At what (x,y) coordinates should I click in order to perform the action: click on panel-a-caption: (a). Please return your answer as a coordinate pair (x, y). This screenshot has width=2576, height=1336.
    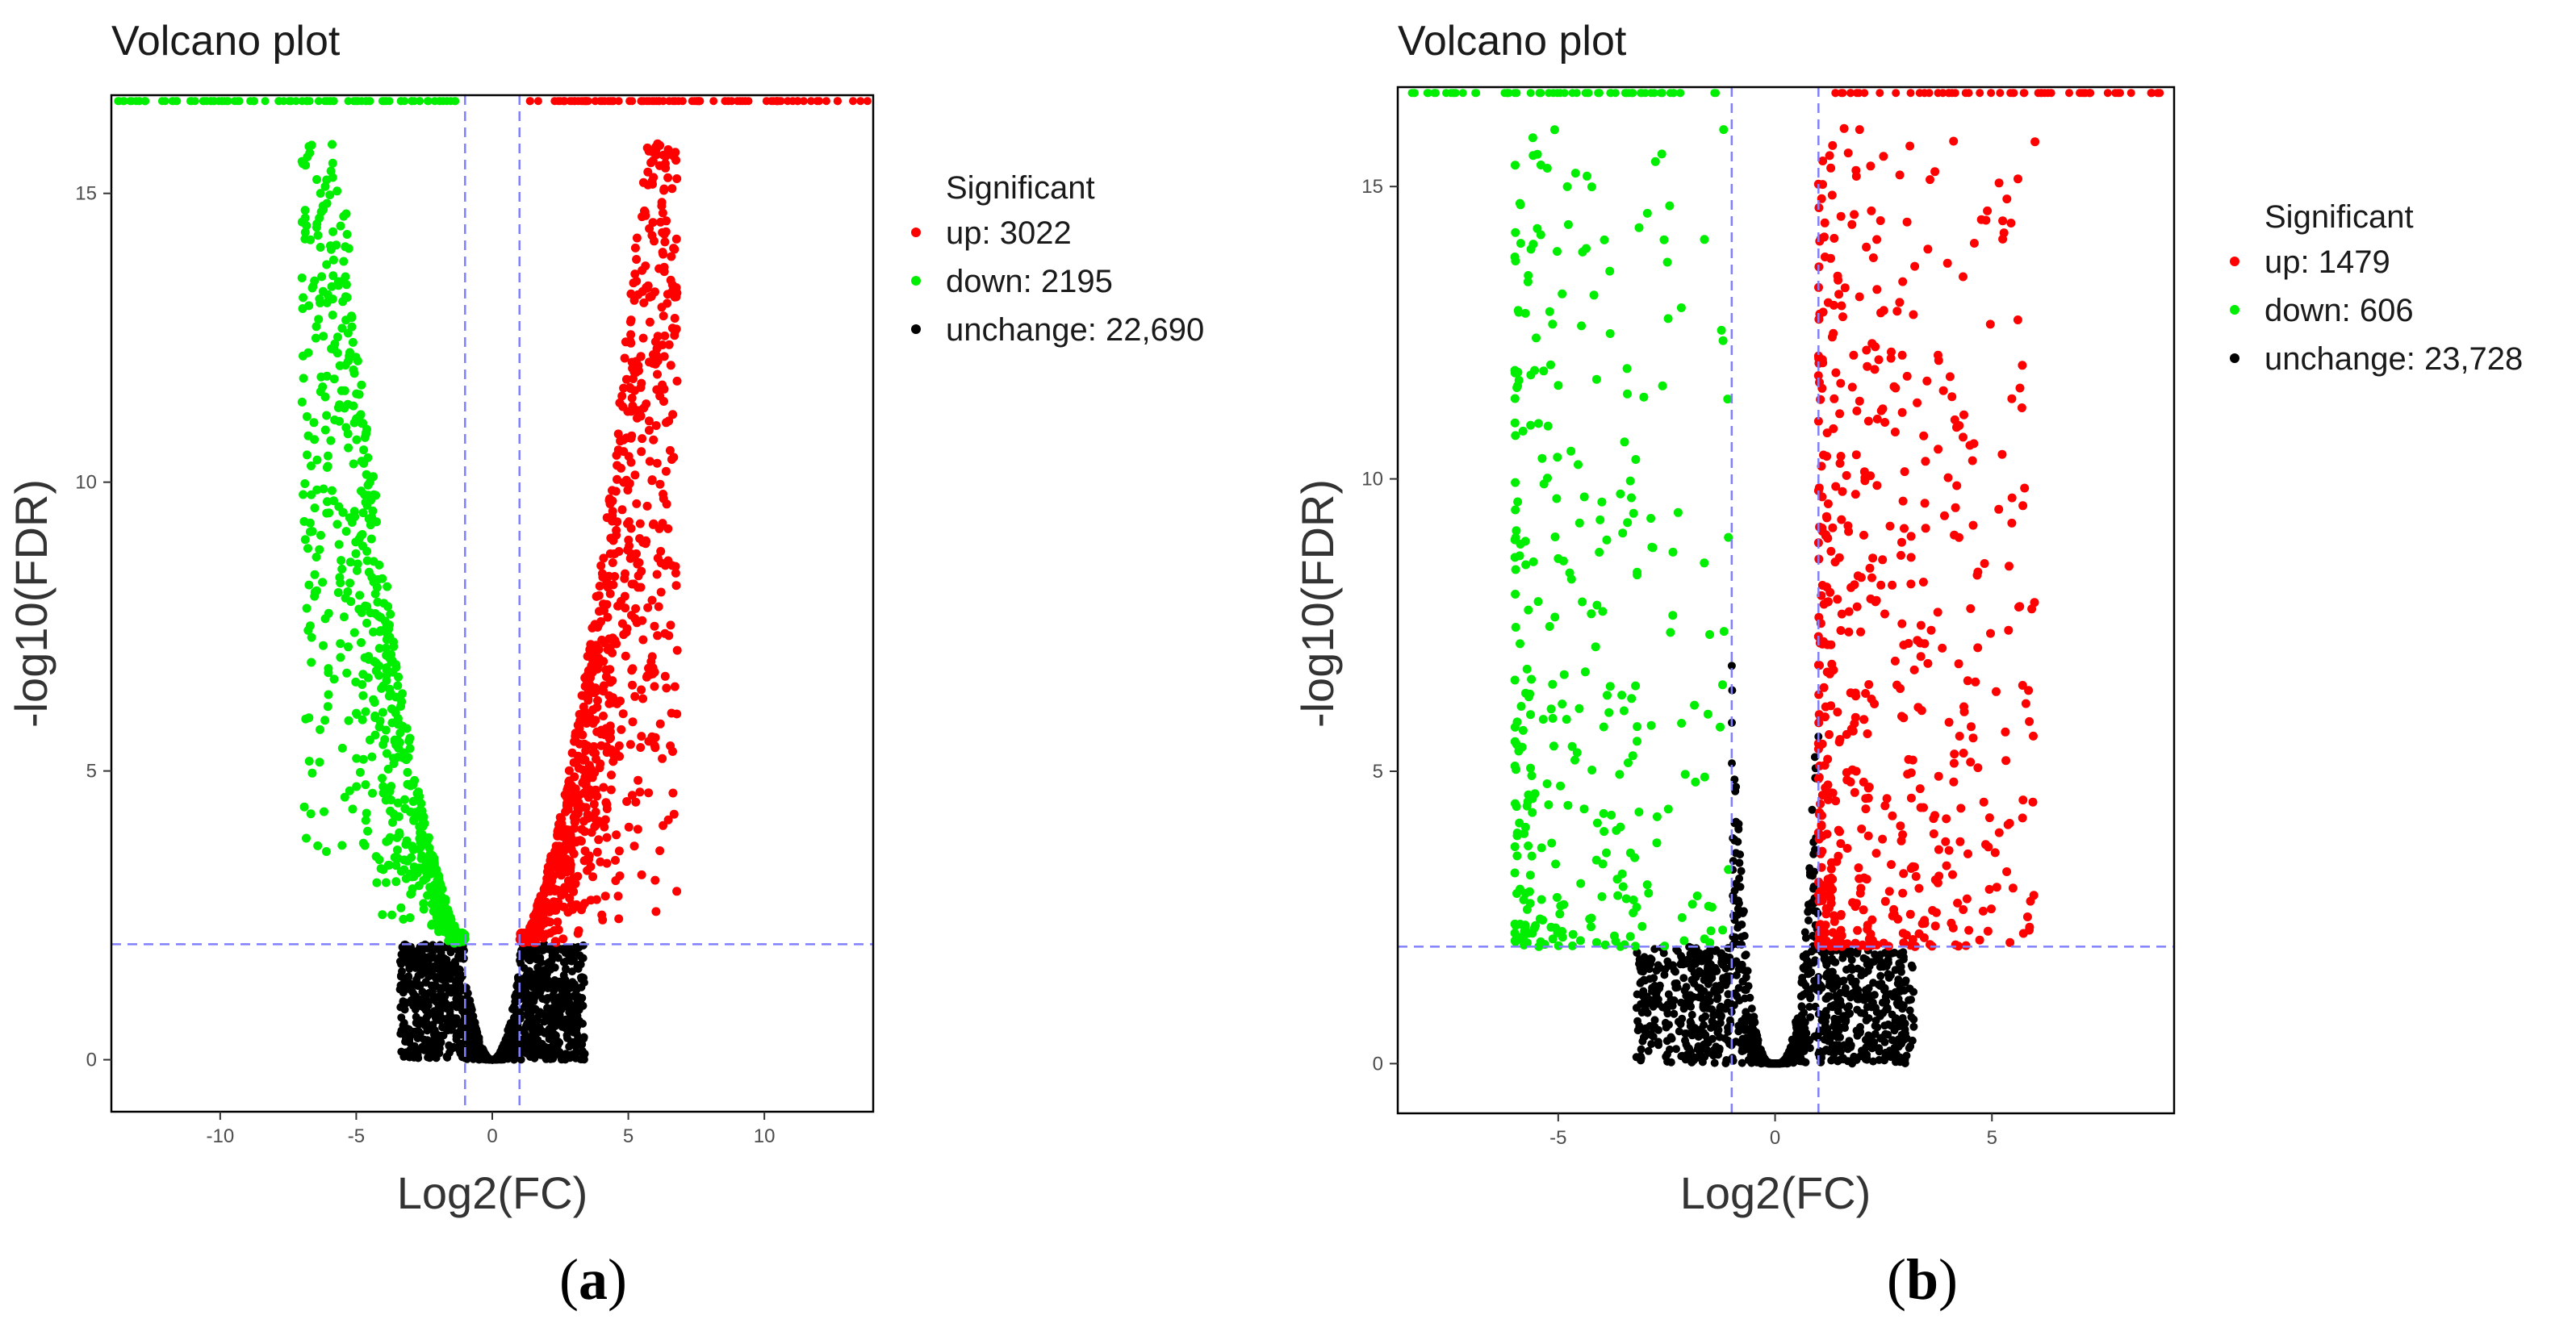
    Looking at the image, I should click on (593, 1279).